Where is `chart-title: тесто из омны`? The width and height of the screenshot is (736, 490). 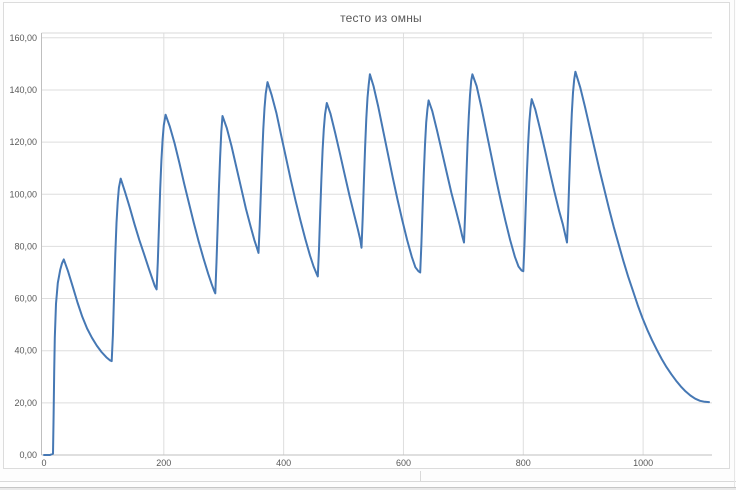
chart-title: тесто из омны is located at coordinates (381, 18).